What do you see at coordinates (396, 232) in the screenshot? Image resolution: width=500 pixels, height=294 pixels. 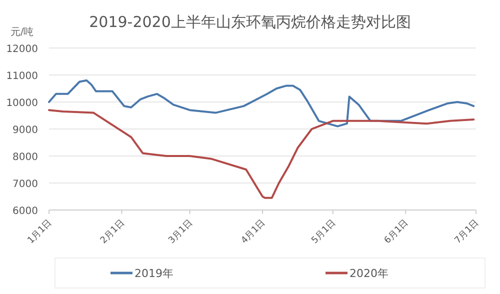 I see `x-tick-label: 6月1日` at bounding box center [396, 232].